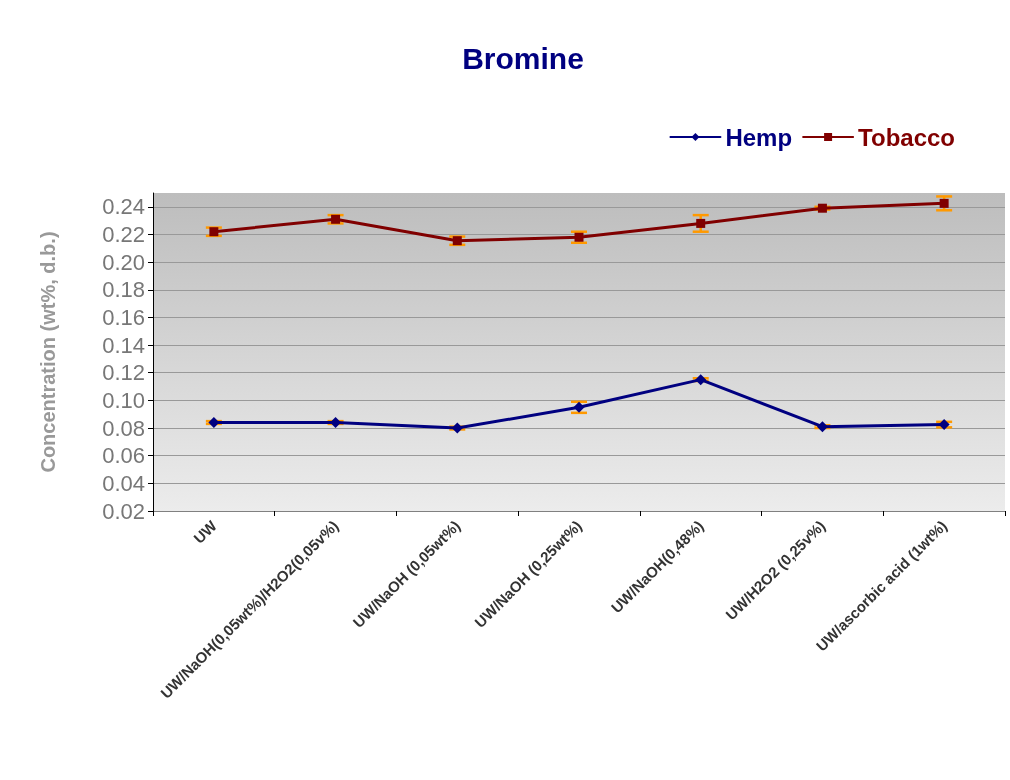  Describe the element at coordinates (123, 345) in the screenshot. I see `y-tick-label: 0.14` at that location.